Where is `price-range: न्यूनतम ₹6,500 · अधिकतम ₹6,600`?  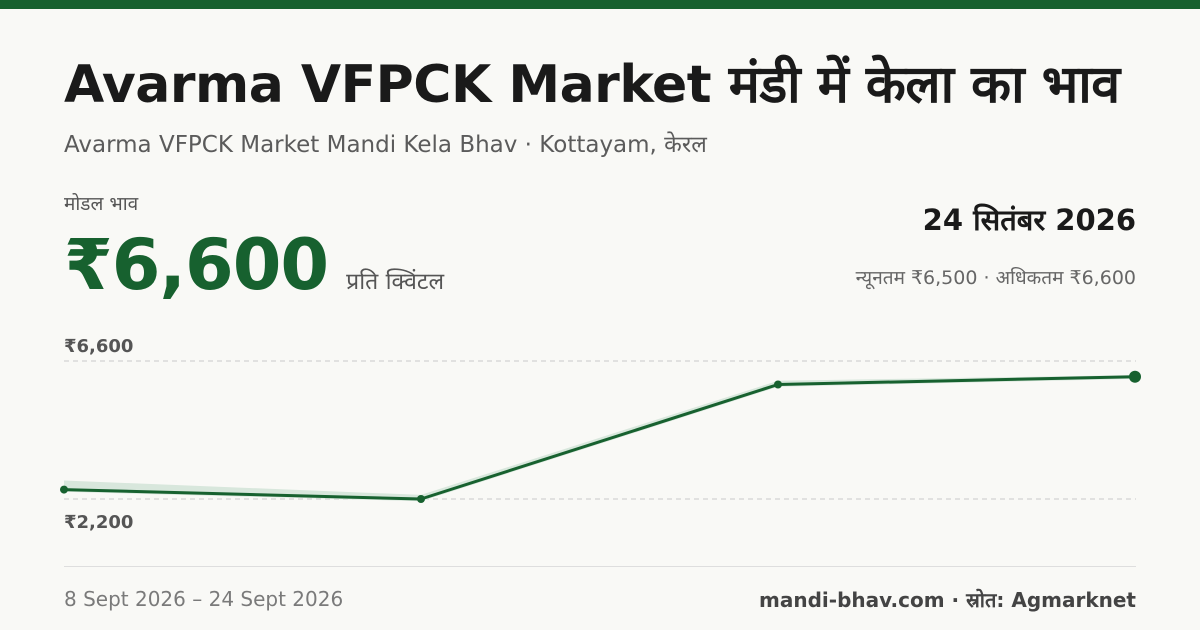 price-range: न्यूनतम ₹6,500 · अधिकतम ₹6,600 is located at coordinates (995, 278).